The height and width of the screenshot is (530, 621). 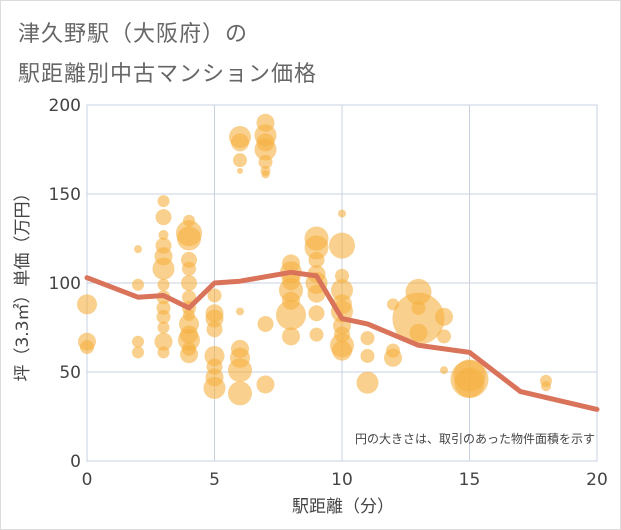 I want to click on y-tick-label: 0, so click(x=75, y=462).